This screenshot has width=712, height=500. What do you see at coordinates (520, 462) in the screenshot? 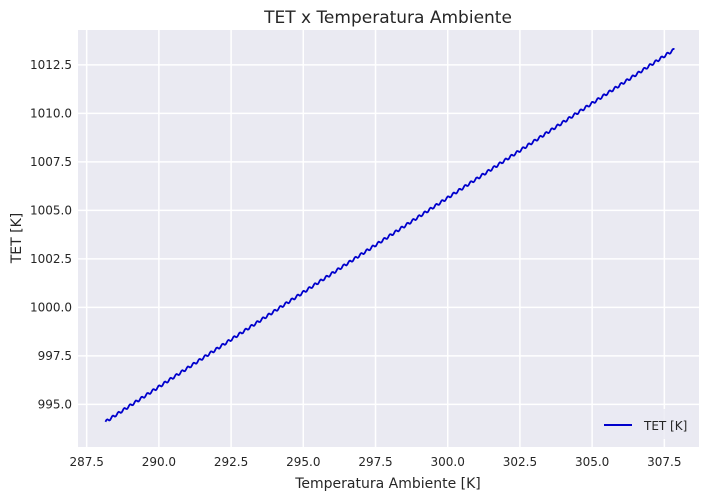
I see `x-tick-label: 302.5` at bounding box center [520, 462].